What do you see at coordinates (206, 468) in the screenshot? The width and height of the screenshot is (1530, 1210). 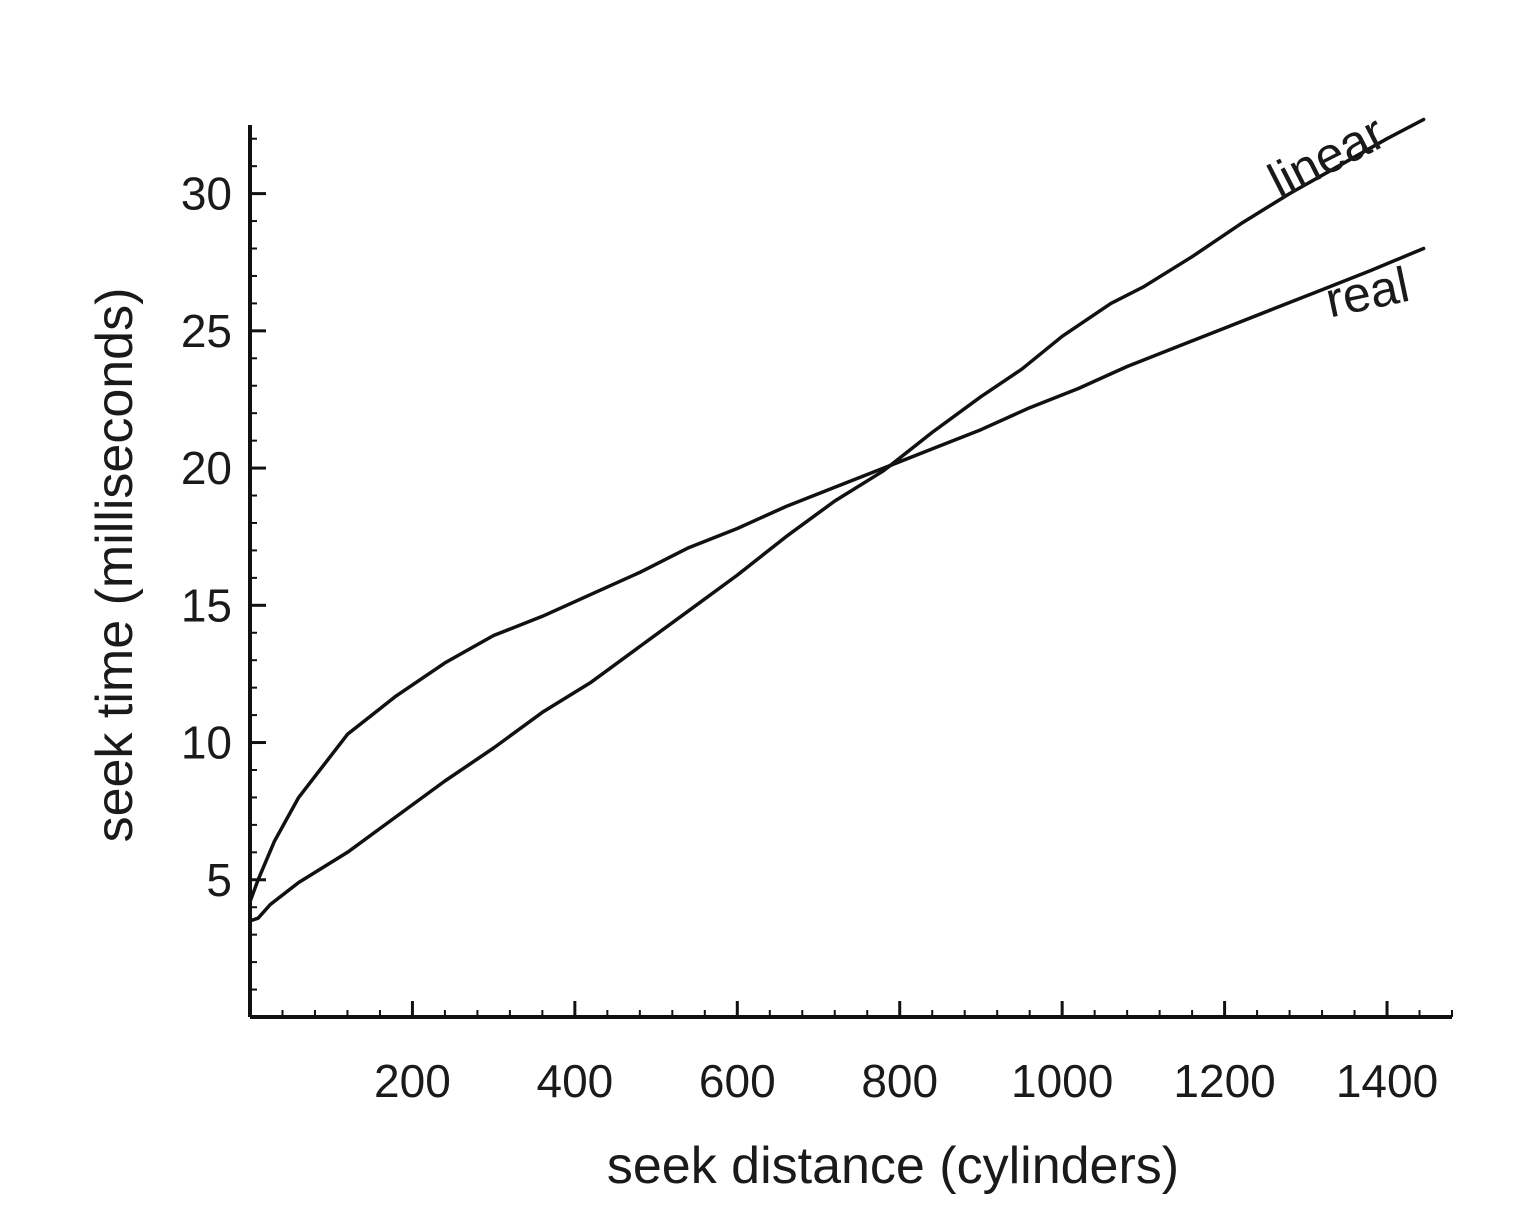 I see `y-tick-label: 20` at bounding box center [206, 468].